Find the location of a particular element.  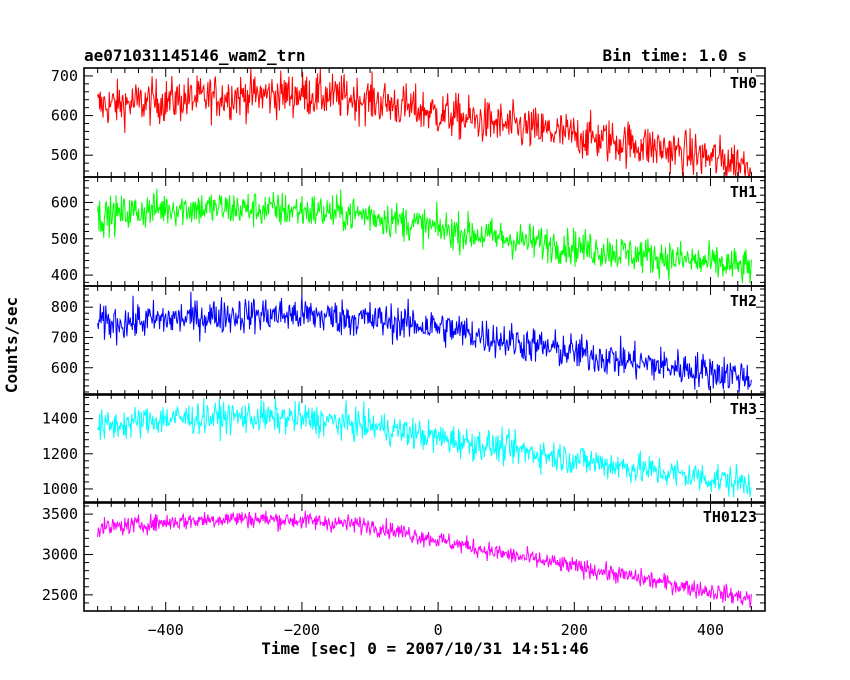

panel-label-th2: TH2 is located at coordinates (743, 301).